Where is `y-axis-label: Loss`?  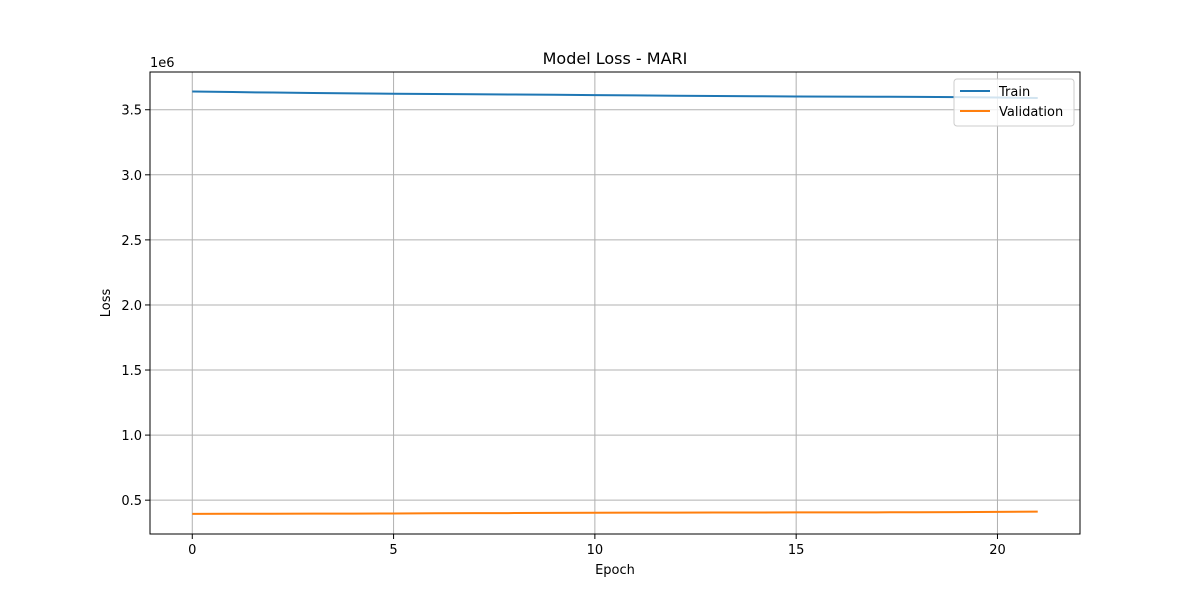 y-axis-label: Loss is located at coordinates (106, 303).